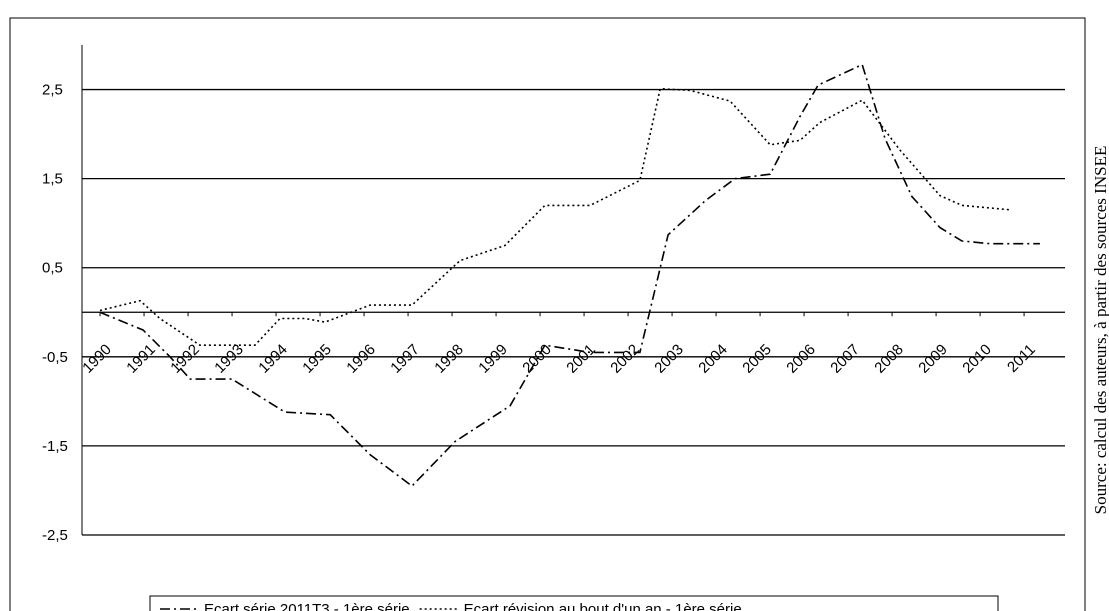  What do you see at coordinates (55, 535) in the screenshot?
I see `y-tick-label: -2,5` at bounding box center [55, 535].